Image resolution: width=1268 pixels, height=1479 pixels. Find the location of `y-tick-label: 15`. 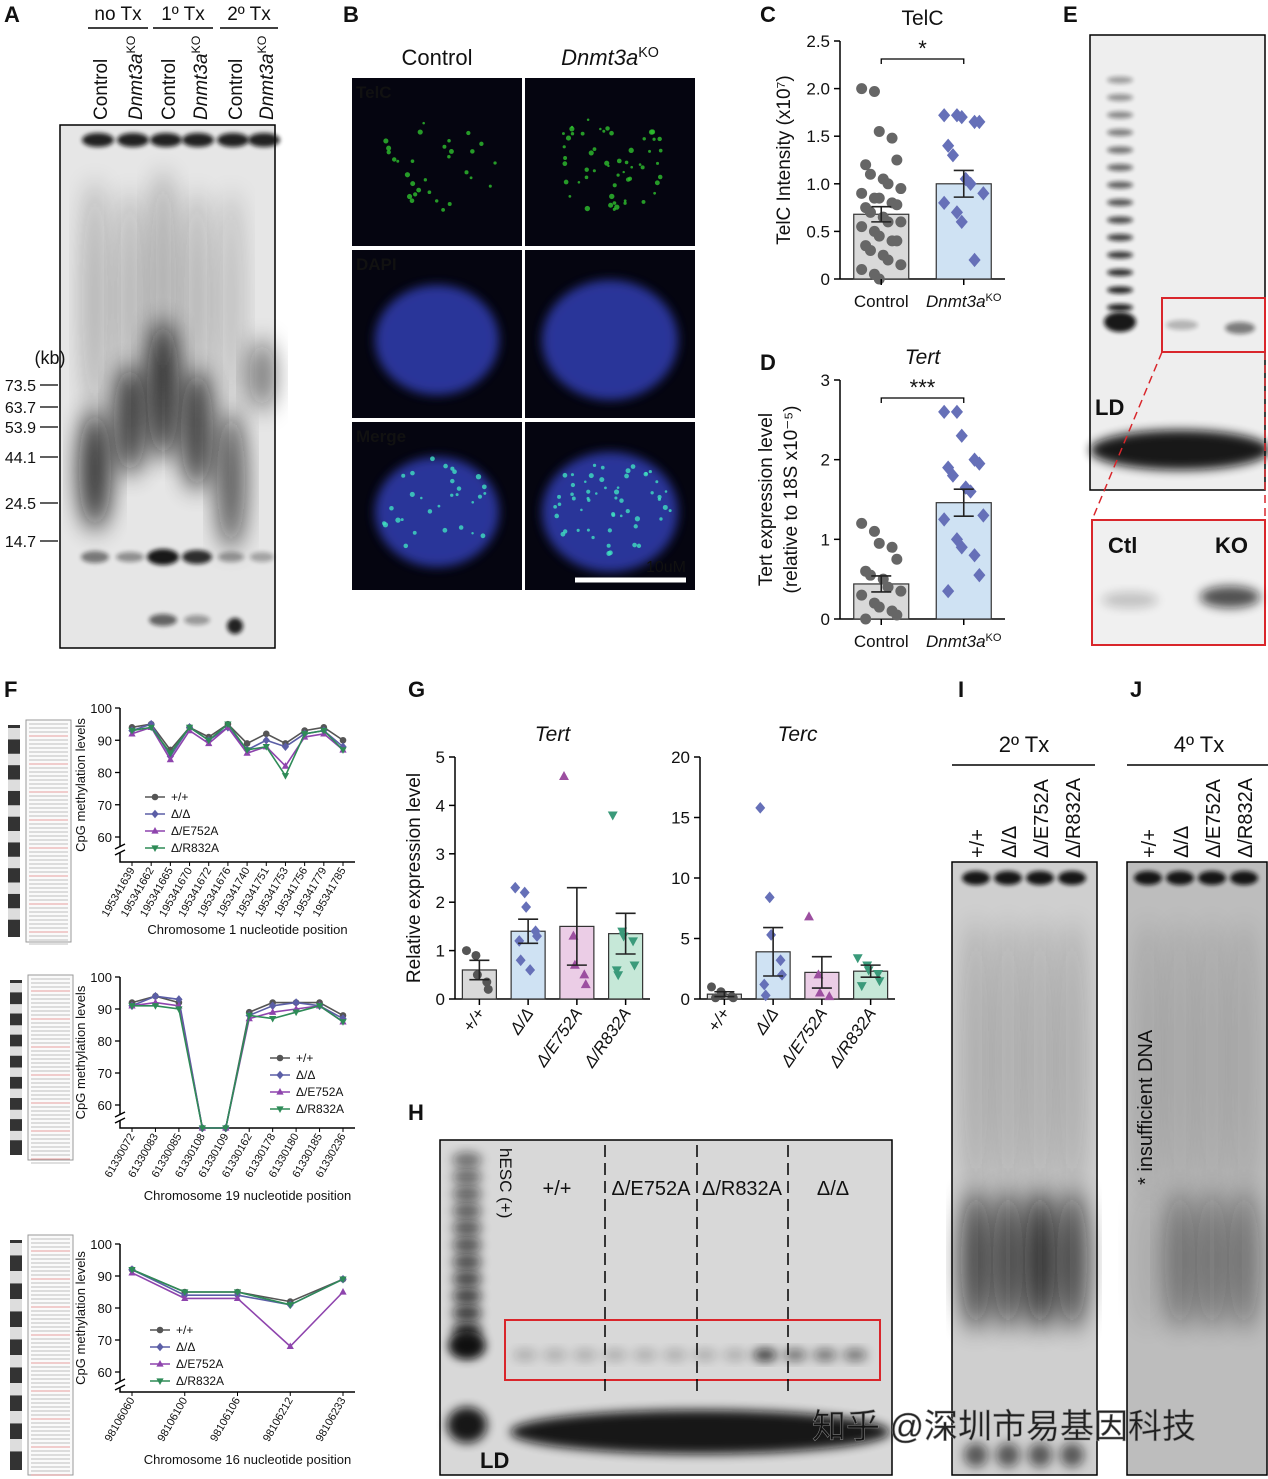

y-tick-label: 15 is located at coordinates (680, 818).